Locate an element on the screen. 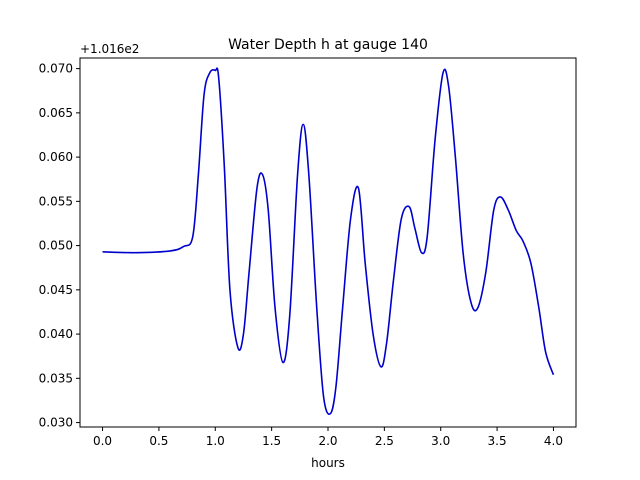 The image size is (640, 480). y-axis-offset-label: +1.016e2 is located at coordinates (109, 49).